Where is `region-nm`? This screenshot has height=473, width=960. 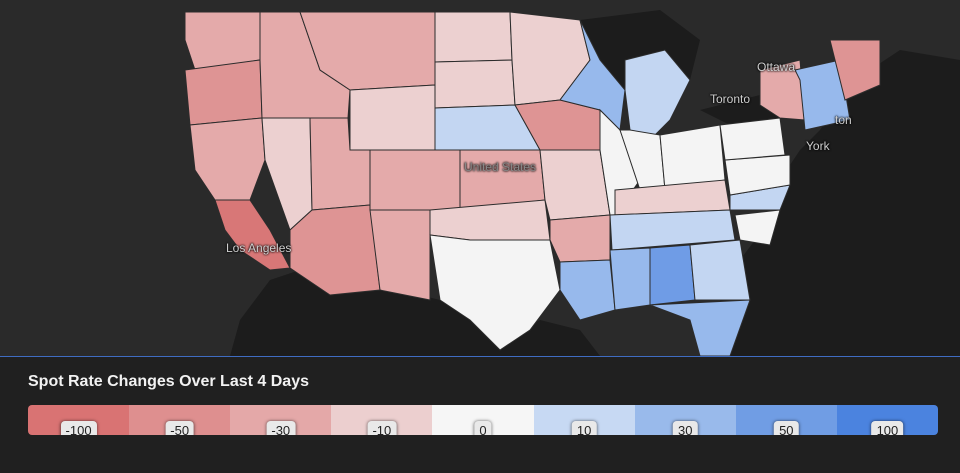 region-nm is located at coordinates (400, 255).